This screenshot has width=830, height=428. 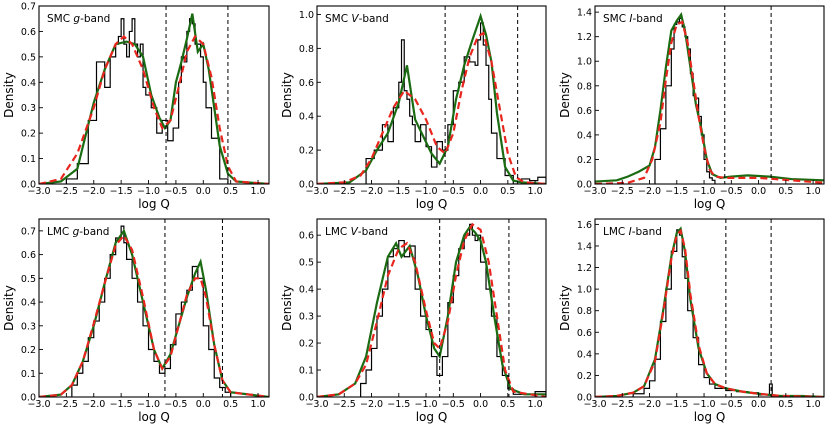 What do you see at coordinates (565, 308) in the screenshot?
I see `y-axis-label: Density` at bounding box center [565, 308].